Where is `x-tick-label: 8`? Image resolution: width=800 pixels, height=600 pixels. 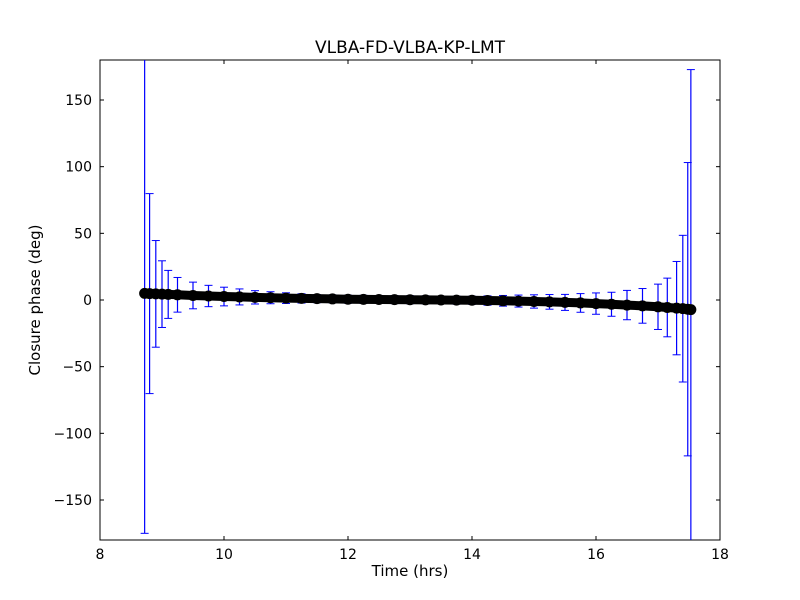
x-tick-label: 8 is located at coordinates (100, 555).